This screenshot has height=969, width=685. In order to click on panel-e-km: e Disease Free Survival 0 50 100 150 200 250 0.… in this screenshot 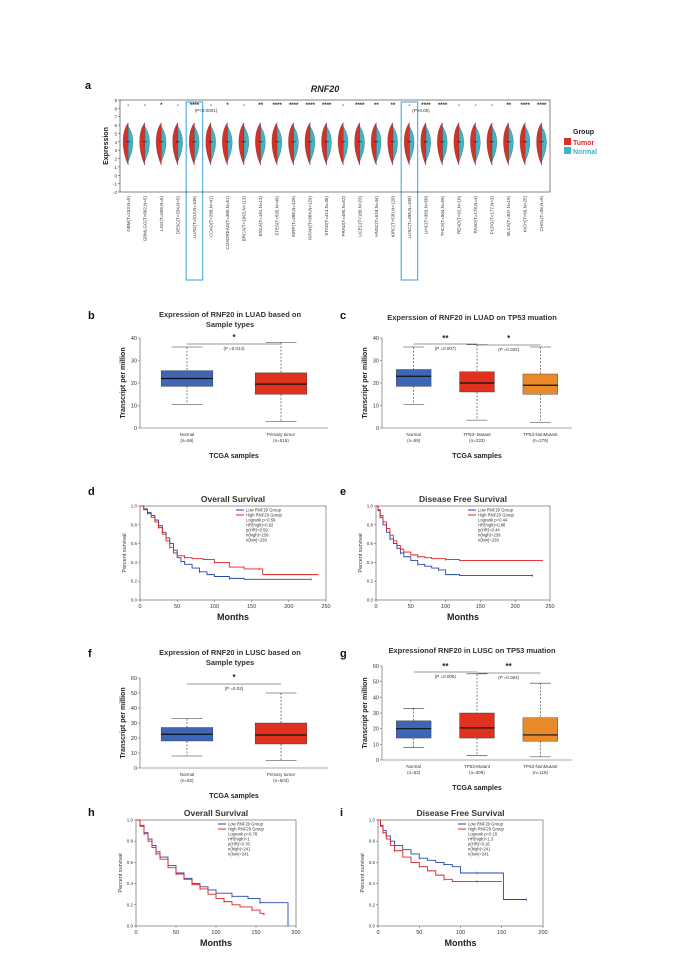, I will do `click(460, 559)`.